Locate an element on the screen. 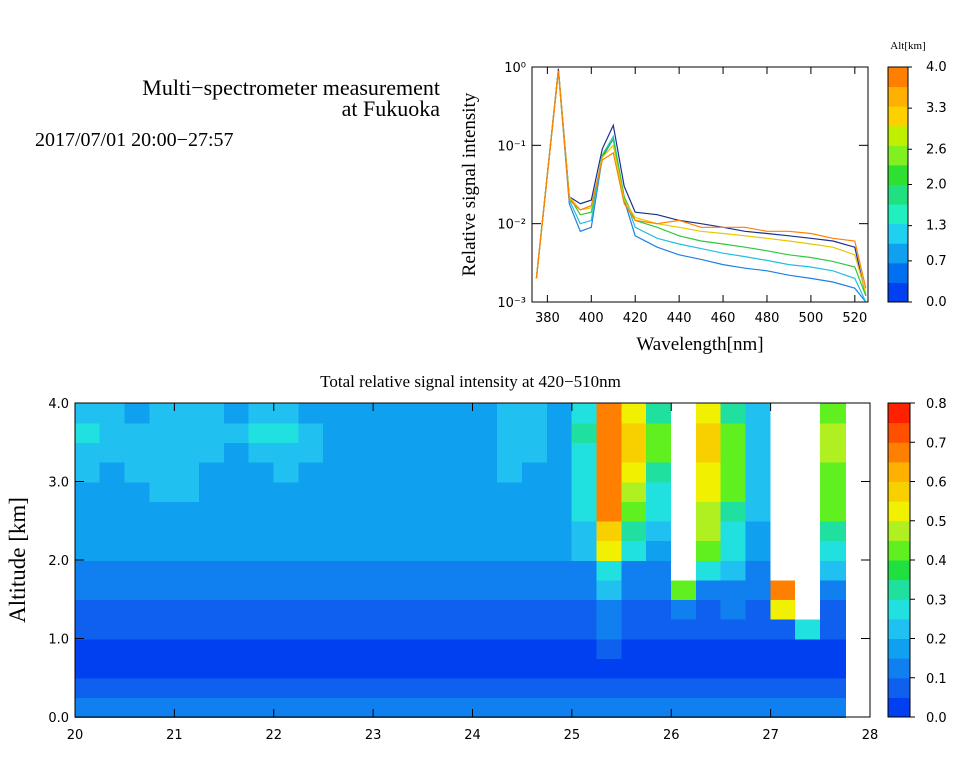 Image resolution: width=960 pixels, height=775 pixels. colorbar-tick-label: 2.6 is located at coordinates (936, 149).